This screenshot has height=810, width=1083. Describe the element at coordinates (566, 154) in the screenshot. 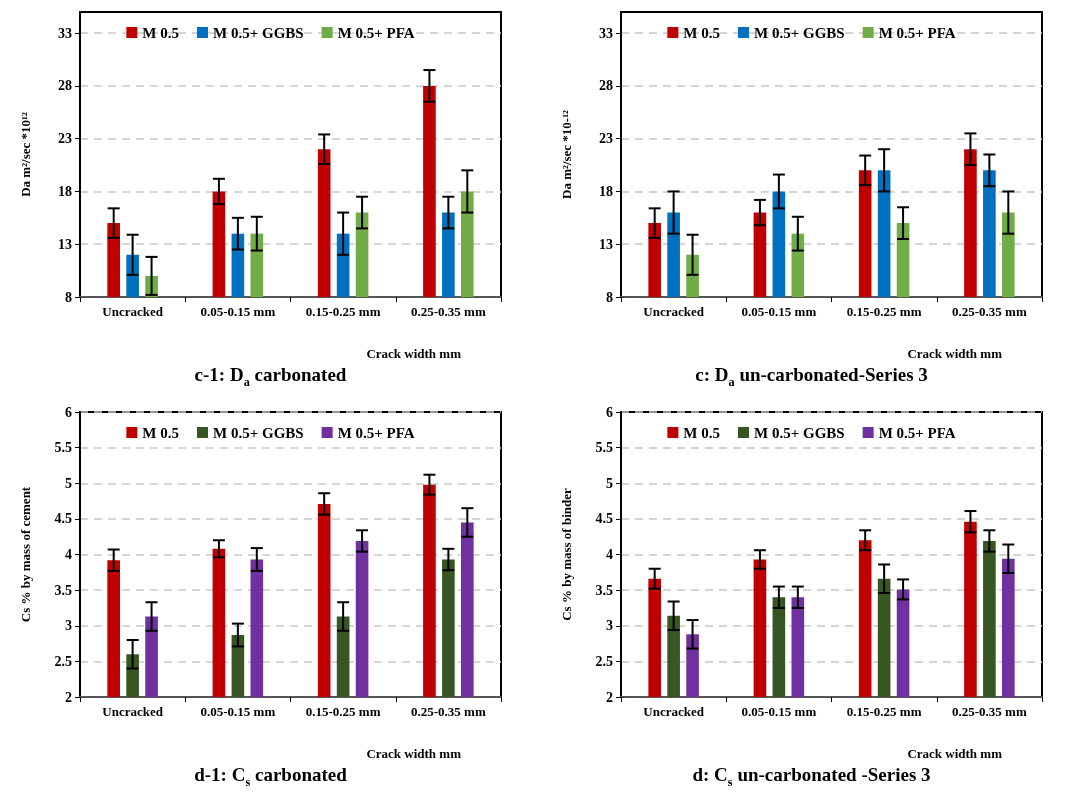

I see `y-axis-title: Da m²/sec *10-¹²` at that location.